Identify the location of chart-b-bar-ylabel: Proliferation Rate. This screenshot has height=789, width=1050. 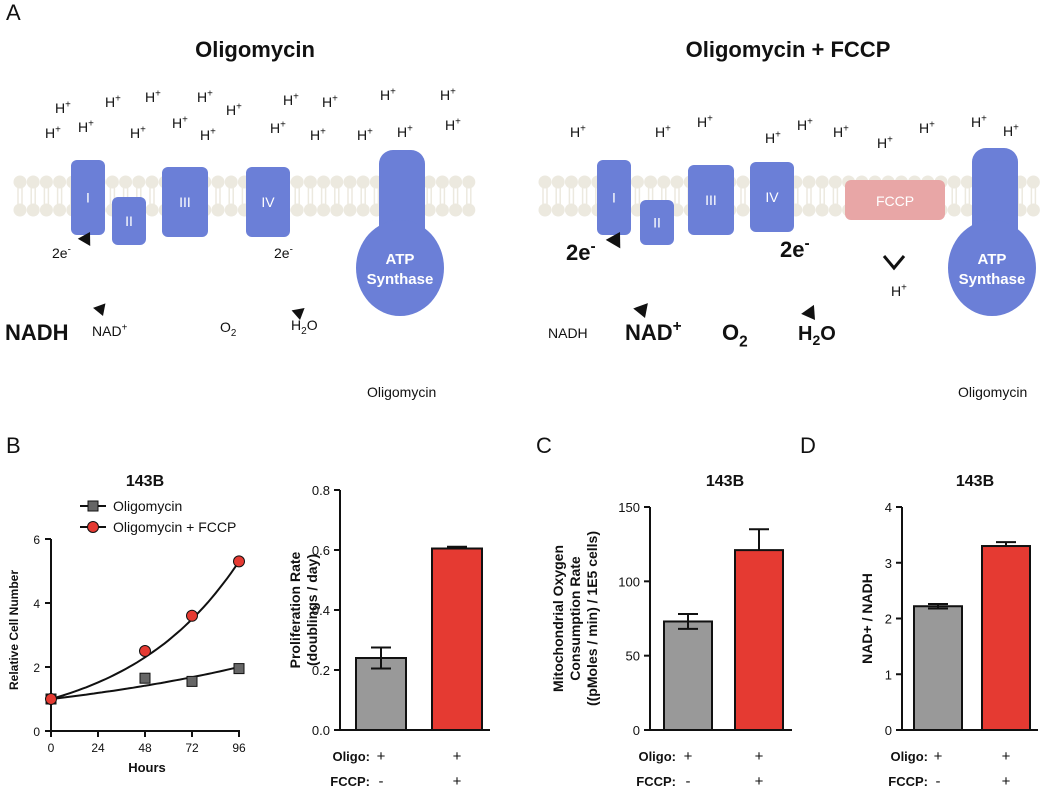
(295, 609).